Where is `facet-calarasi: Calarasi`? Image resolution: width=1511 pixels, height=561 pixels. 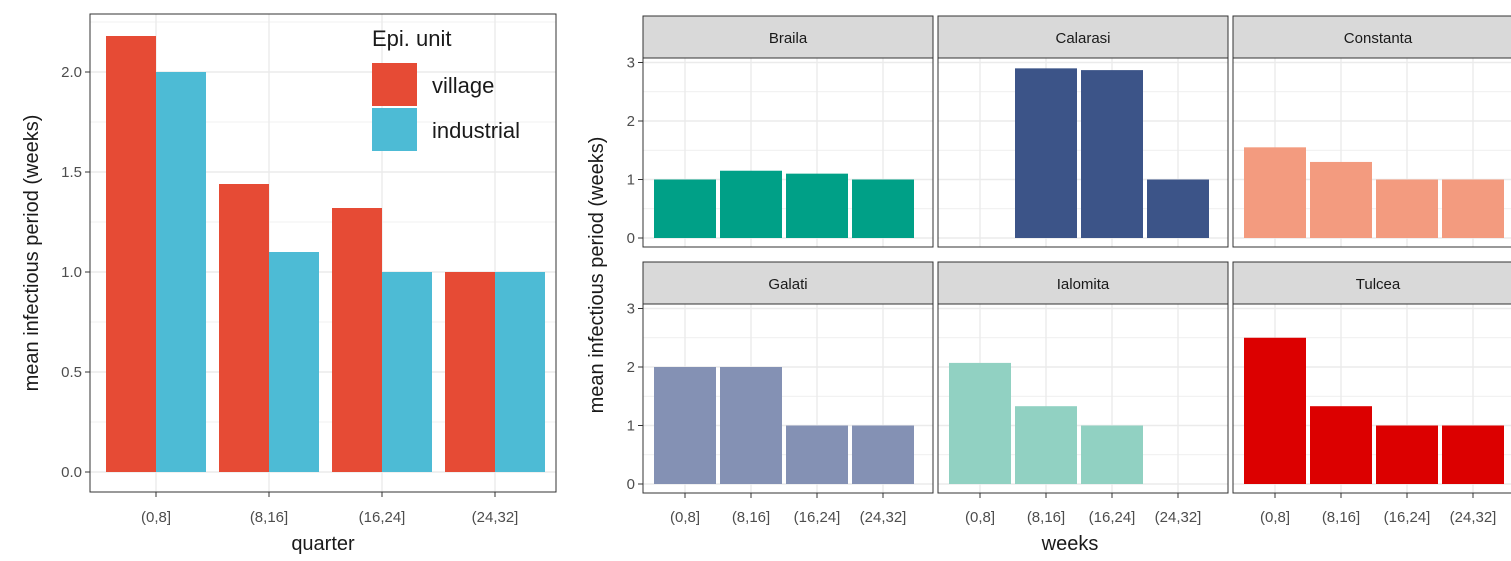 facet-calarasi: Calarasi is located at coordinates (1083, 131).